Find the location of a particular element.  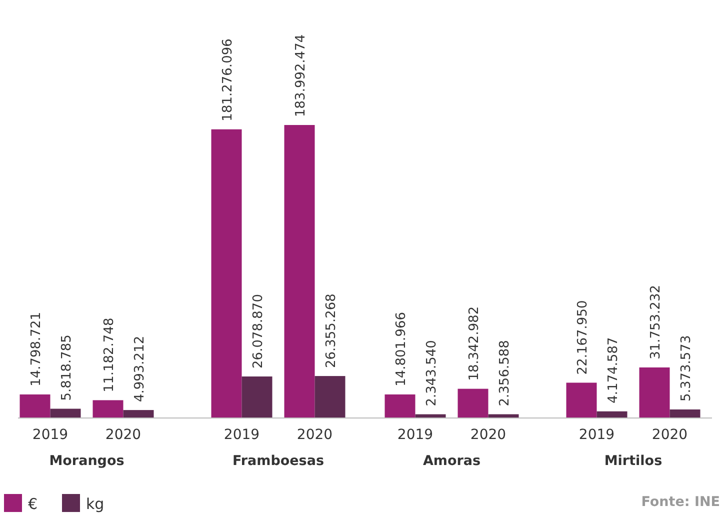

text: Morangos is located at coordinates (86, 461).